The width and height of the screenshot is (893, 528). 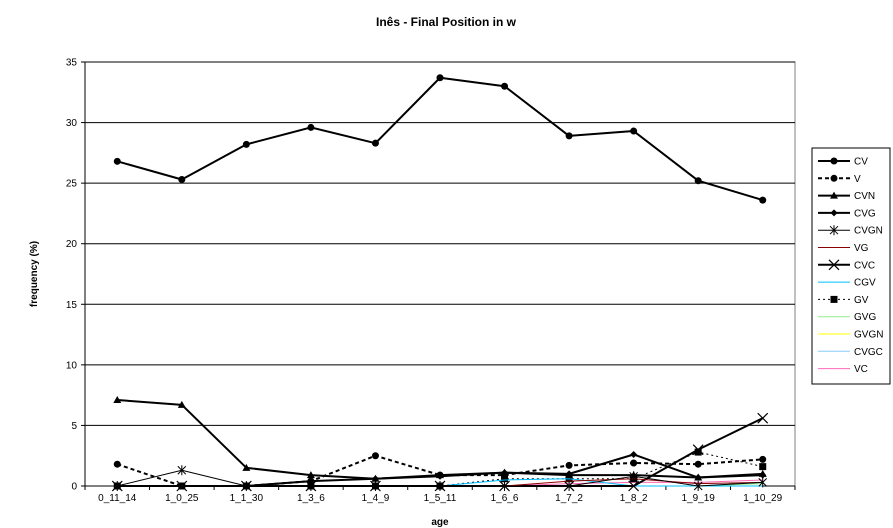 I want to click on legend-label: GVGN, so click(x=868, y=335).